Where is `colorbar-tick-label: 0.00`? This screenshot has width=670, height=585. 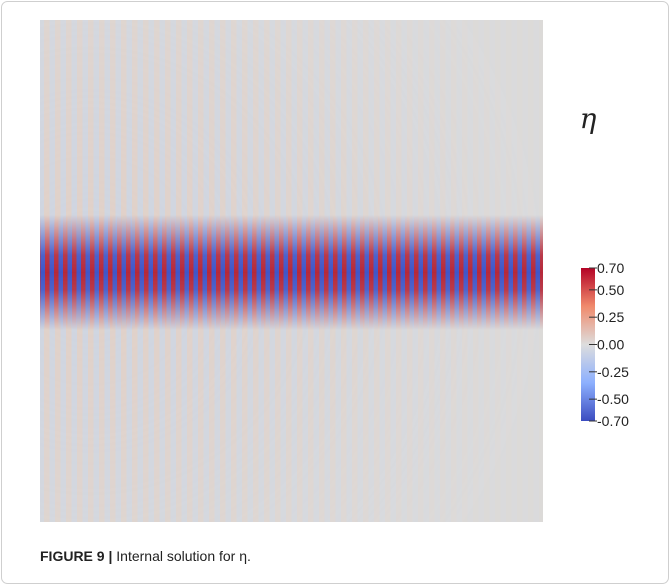 colorbar-tick-label: 0.00 is located at coordinates (610, 345).